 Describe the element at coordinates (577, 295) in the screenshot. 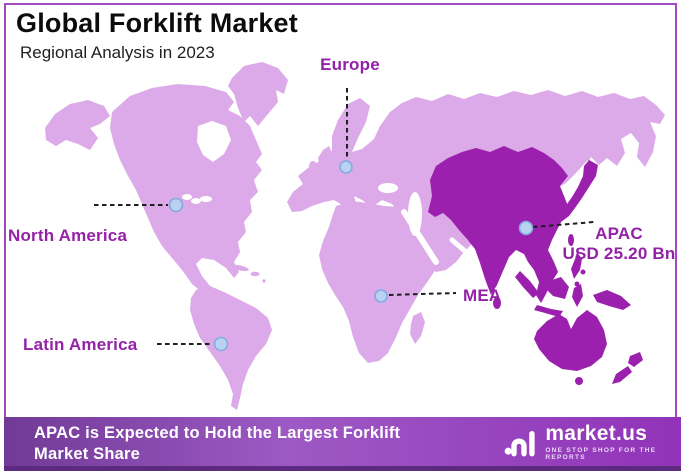

I see `region-sulawesi-shape` at that location.